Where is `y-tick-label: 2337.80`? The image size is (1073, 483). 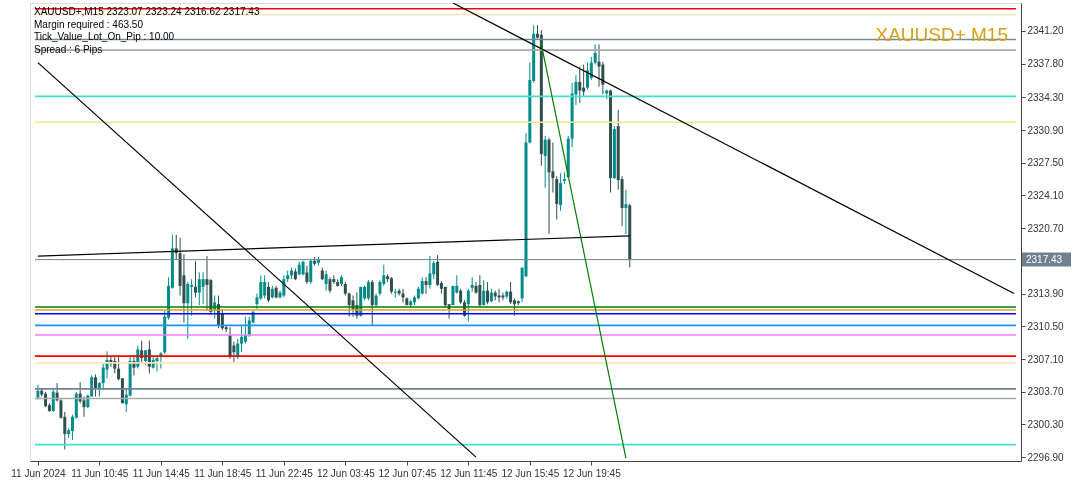 y-tick-label: 2337.80 is located at coordinates (1046, 64).